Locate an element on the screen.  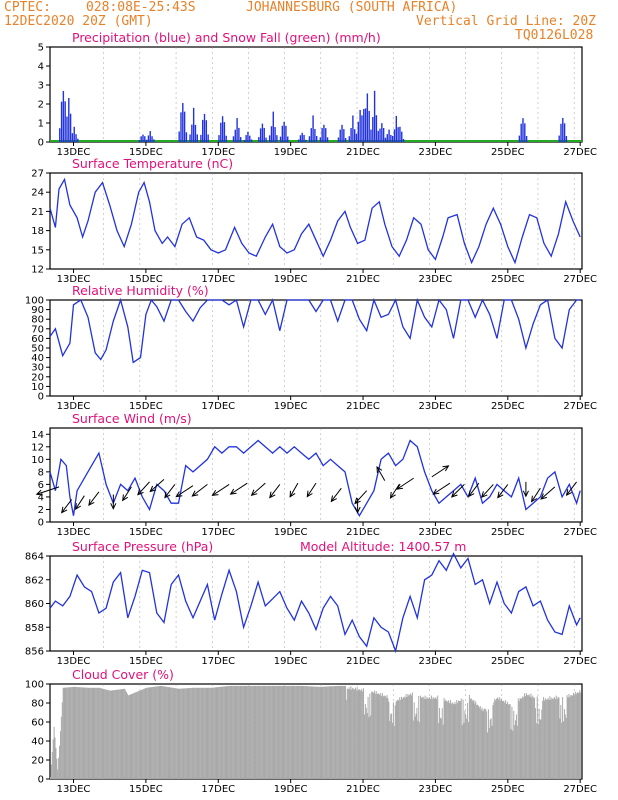
panel-title: Relative Humidity (%) is located at coordinates (140, 290).